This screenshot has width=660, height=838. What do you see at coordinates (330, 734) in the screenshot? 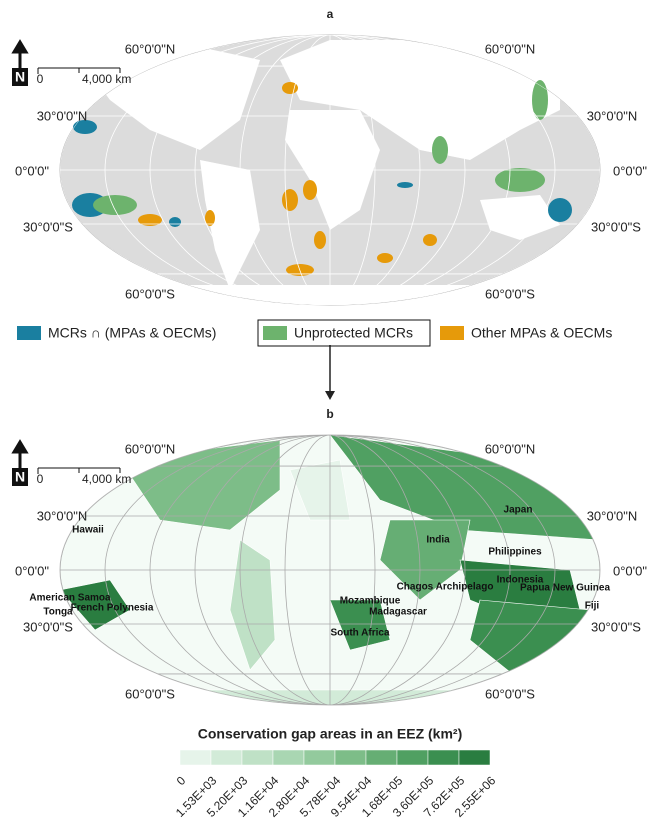
I see `colorbar-title: Conservation gap areas in an EEZ (km²)` at bounding box center [330, 734].